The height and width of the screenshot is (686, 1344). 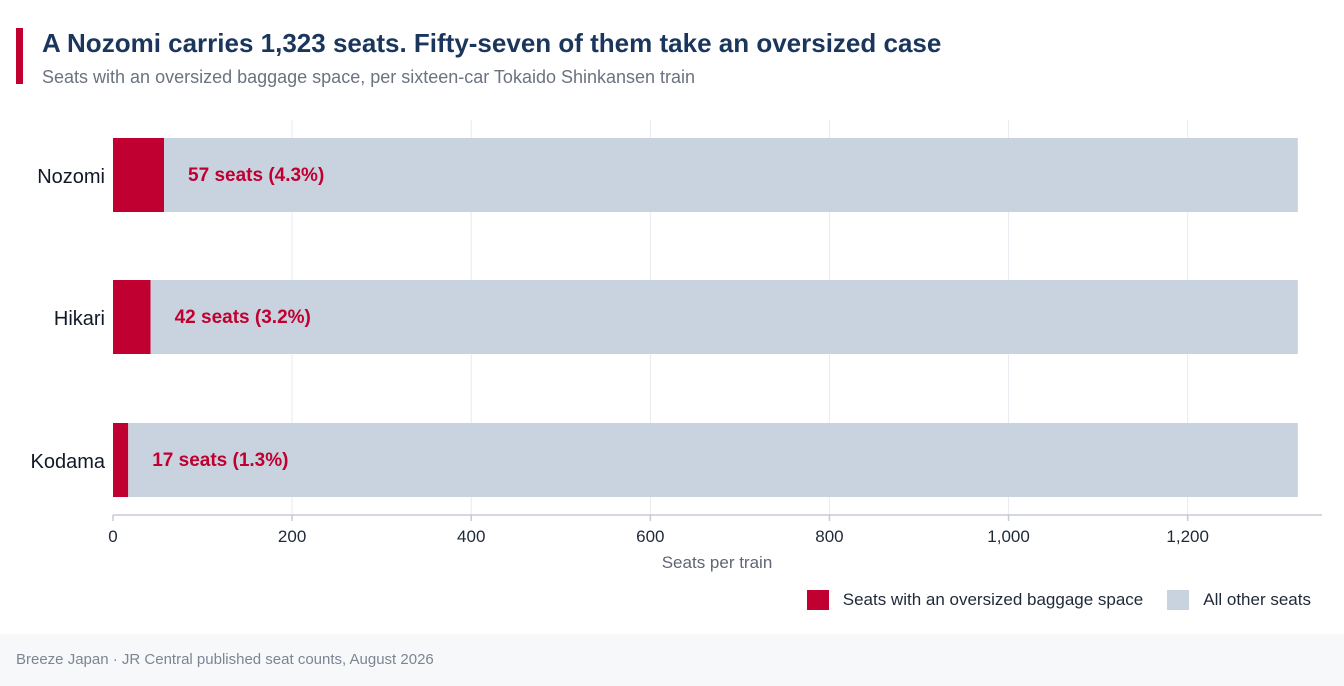 What do you see at coordinates (724, 317) in the screenshot?
I see `bar-hikari-other` at bounding box center [724, 317].